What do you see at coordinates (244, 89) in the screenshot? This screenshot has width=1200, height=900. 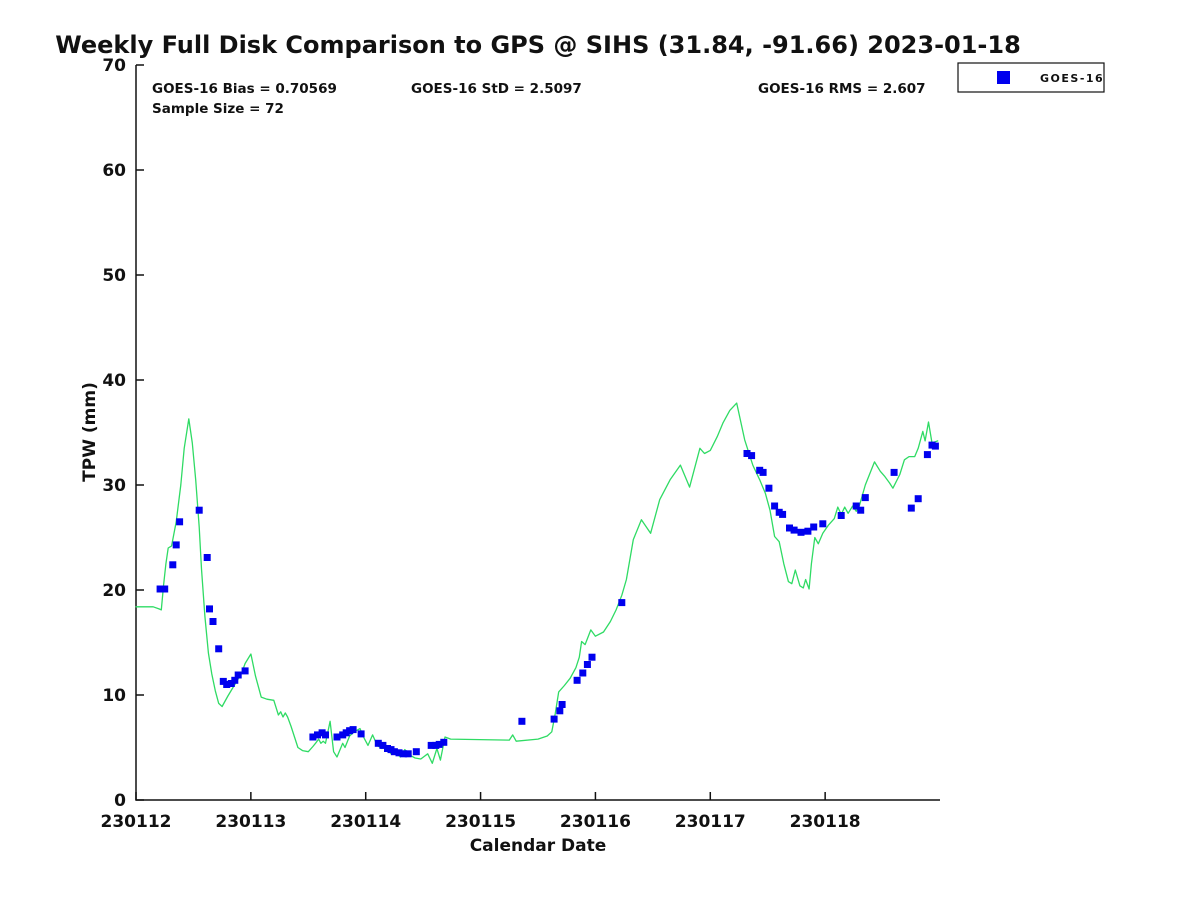 I see `stat-bias: GOES-16 Bias = 0.70569` at bounding box center [244, 89].